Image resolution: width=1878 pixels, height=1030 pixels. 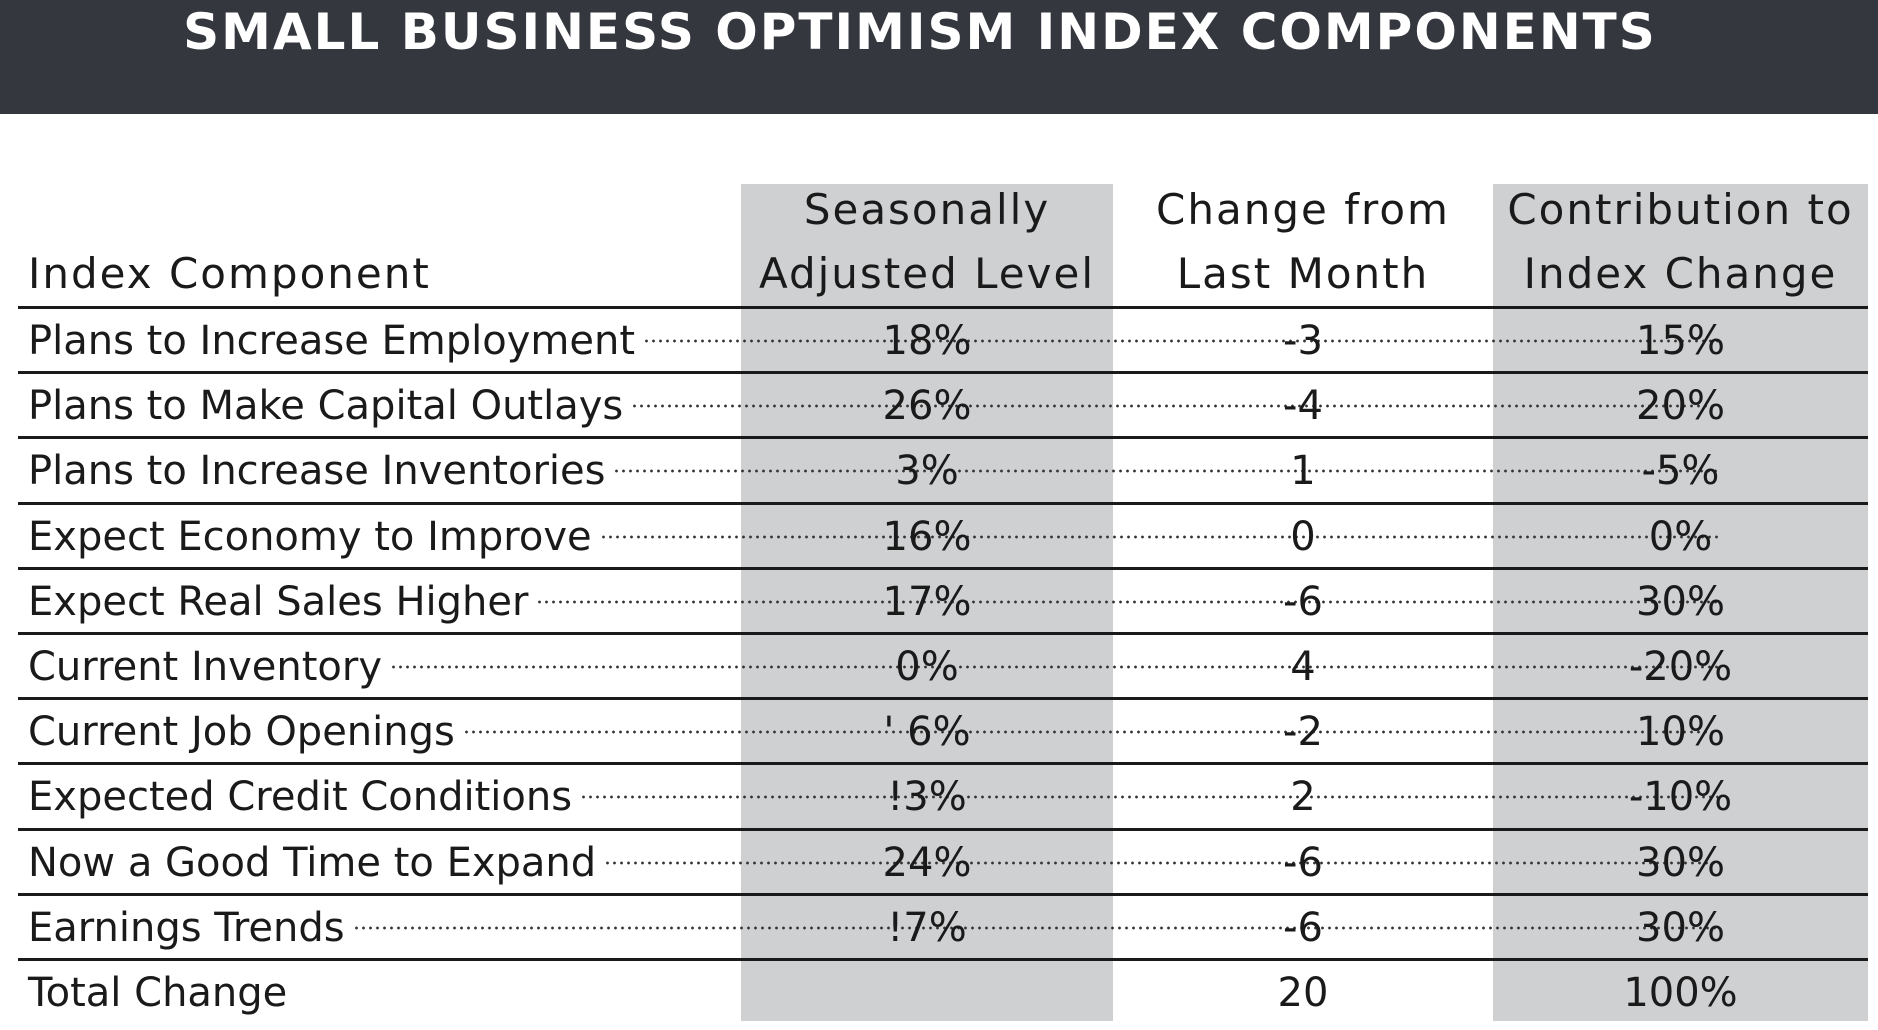 I want to click on table-row: Expect Economy to Improve 16% 0 0%, so click(x=943, y=537).